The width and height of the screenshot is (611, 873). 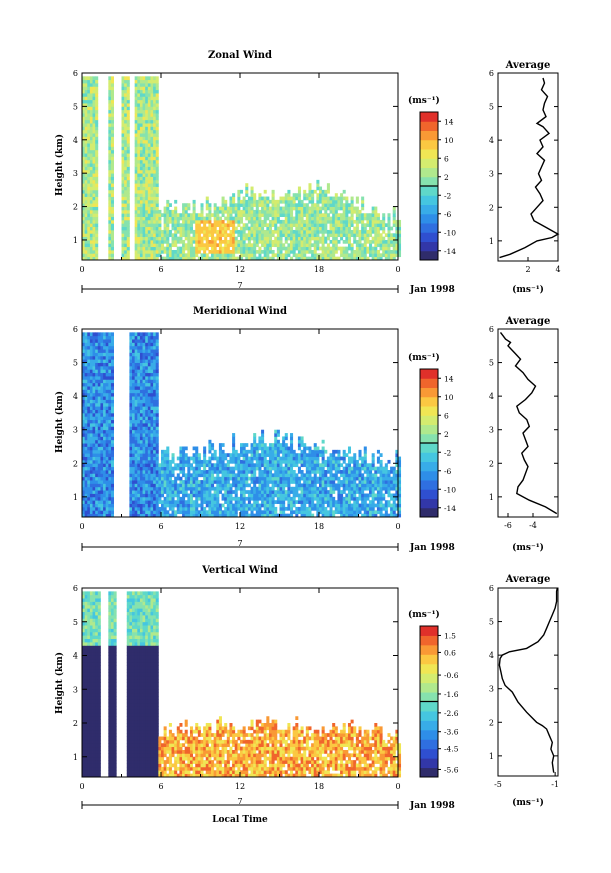 I want to click on meridional-wind-heatmap, so click(x=242, y=425).